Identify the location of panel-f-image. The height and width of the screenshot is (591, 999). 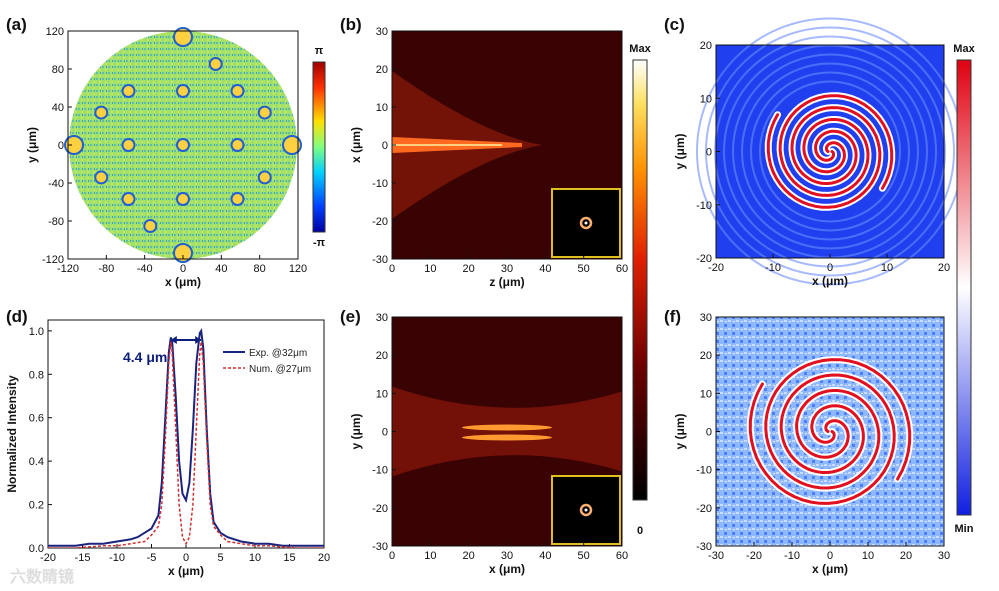
(830, 431).